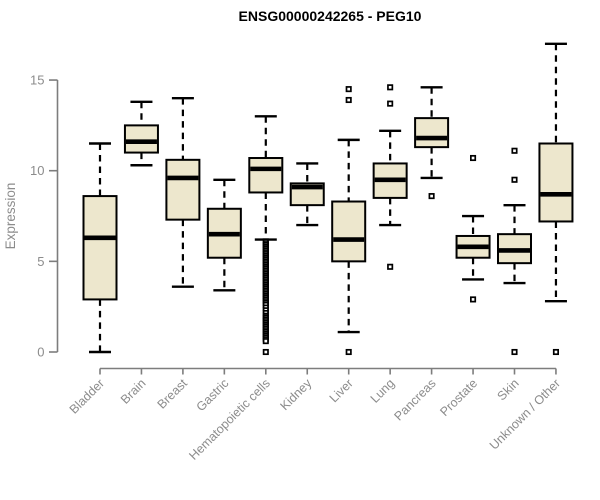 Image resolution: width=600 pixels, height=500 pixels. Describe the element at coordinates (87, 396) in the screenshot. I see `x-category-label: Bladder` at that location.